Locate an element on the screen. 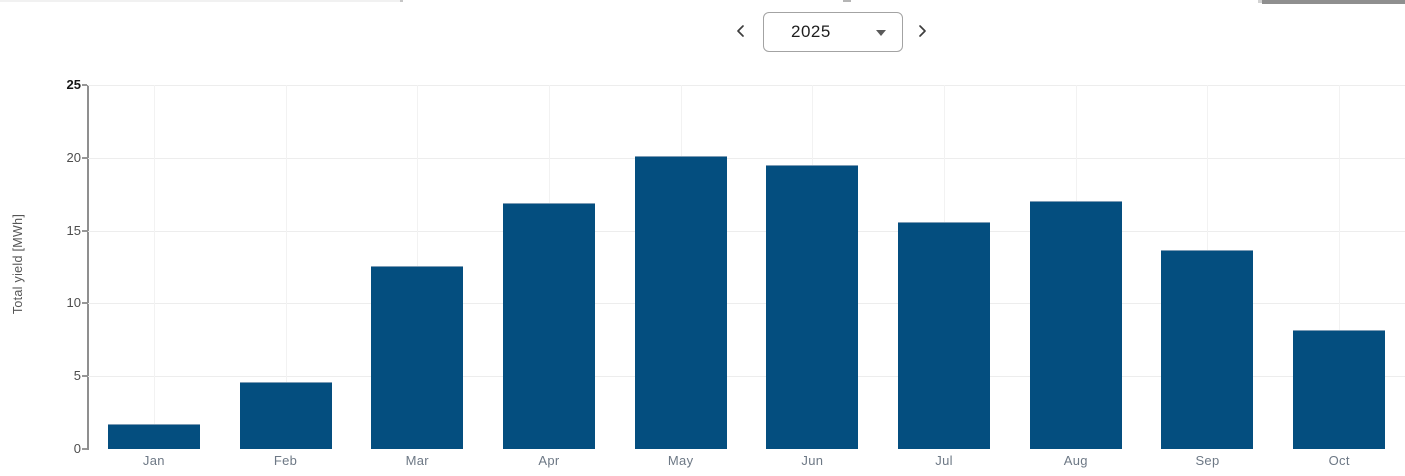 This screenshot has height=476, width=1405. x-tick-label: May is located at coordinates (680, 460).